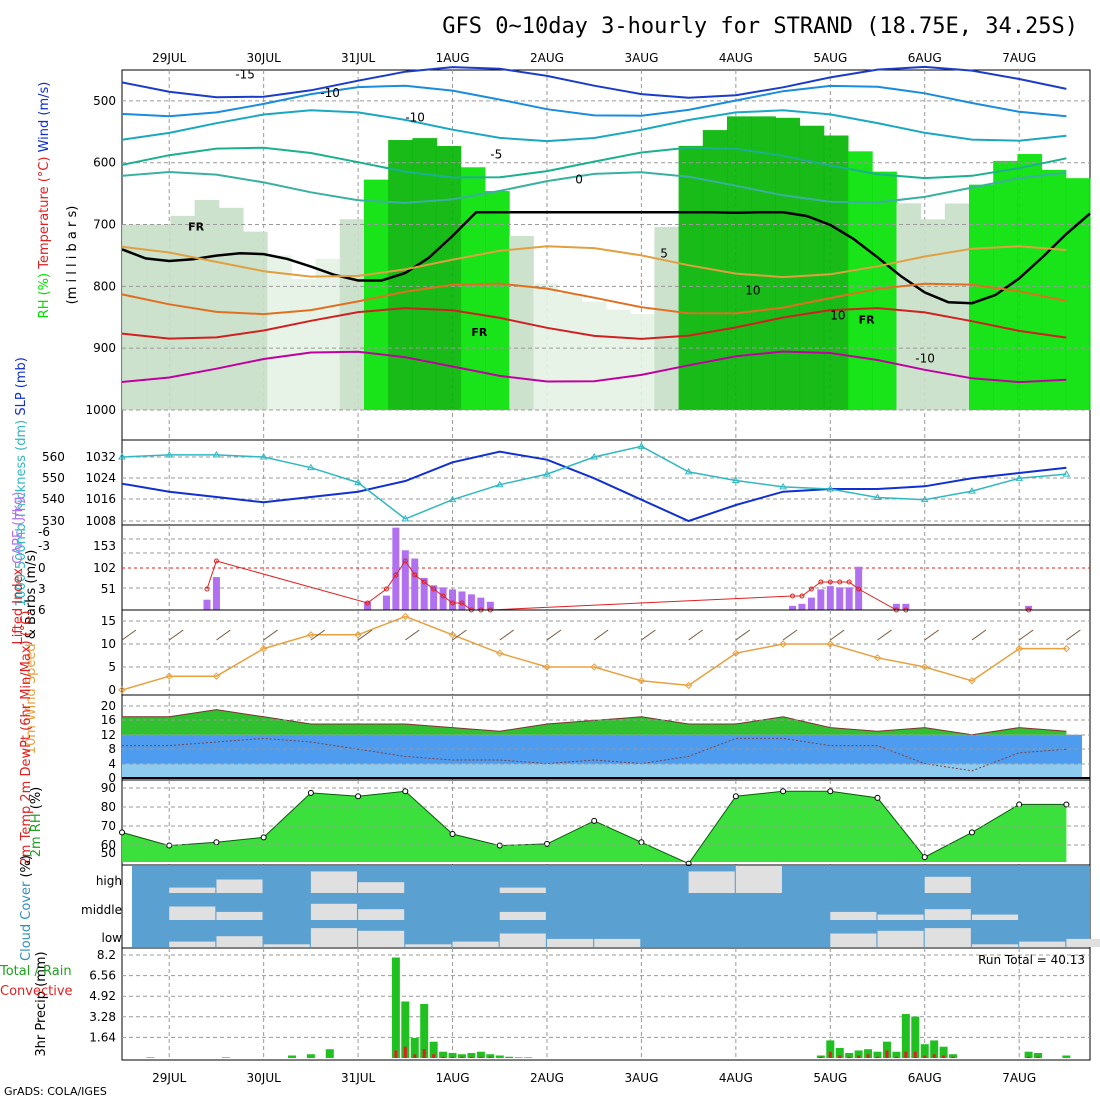  I want to click on upper-air-units-ylabel-part-0: (m i l l i b a r s), so click(72, 255).